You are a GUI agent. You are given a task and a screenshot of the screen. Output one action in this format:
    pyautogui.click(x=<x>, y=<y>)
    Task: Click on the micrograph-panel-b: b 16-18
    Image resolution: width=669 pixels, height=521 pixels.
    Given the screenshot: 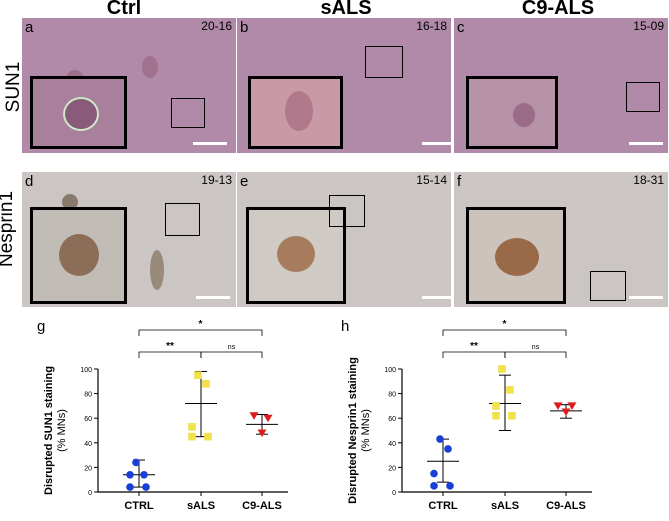 What is the action you would take?
    pyautogui.click(x=344, y=85)
    